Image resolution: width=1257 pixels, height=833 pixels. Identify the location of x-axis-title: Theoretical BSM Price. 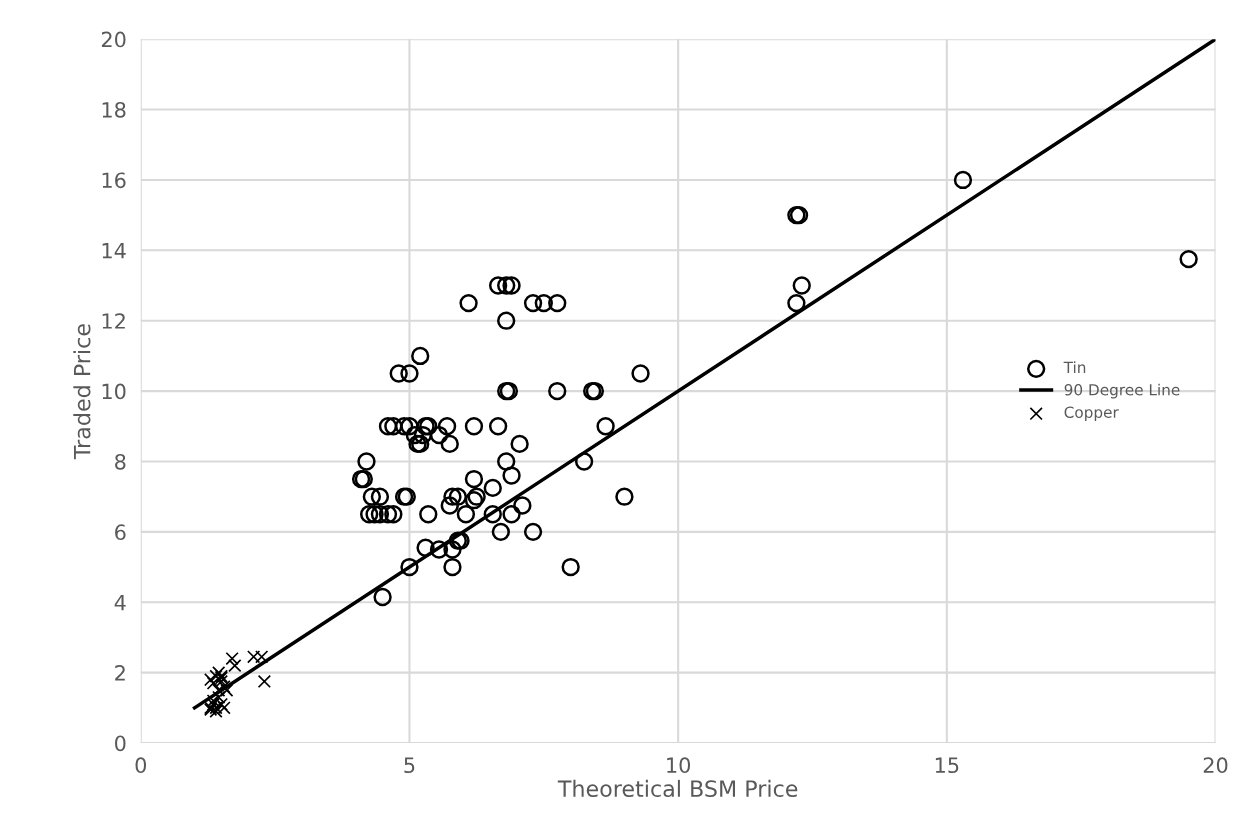
(677, 788).